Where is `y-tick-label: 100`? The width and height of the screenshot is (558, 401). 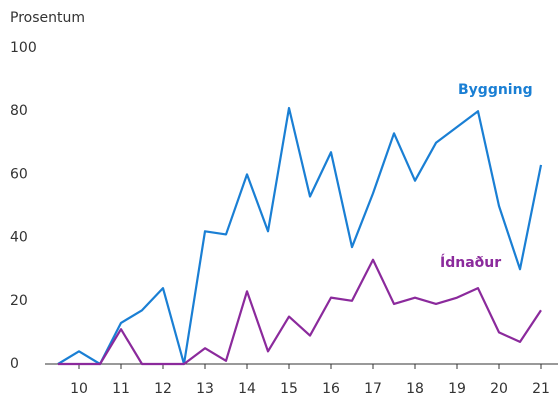 y-tick-label: 100 is located at coordinates (23, 48).